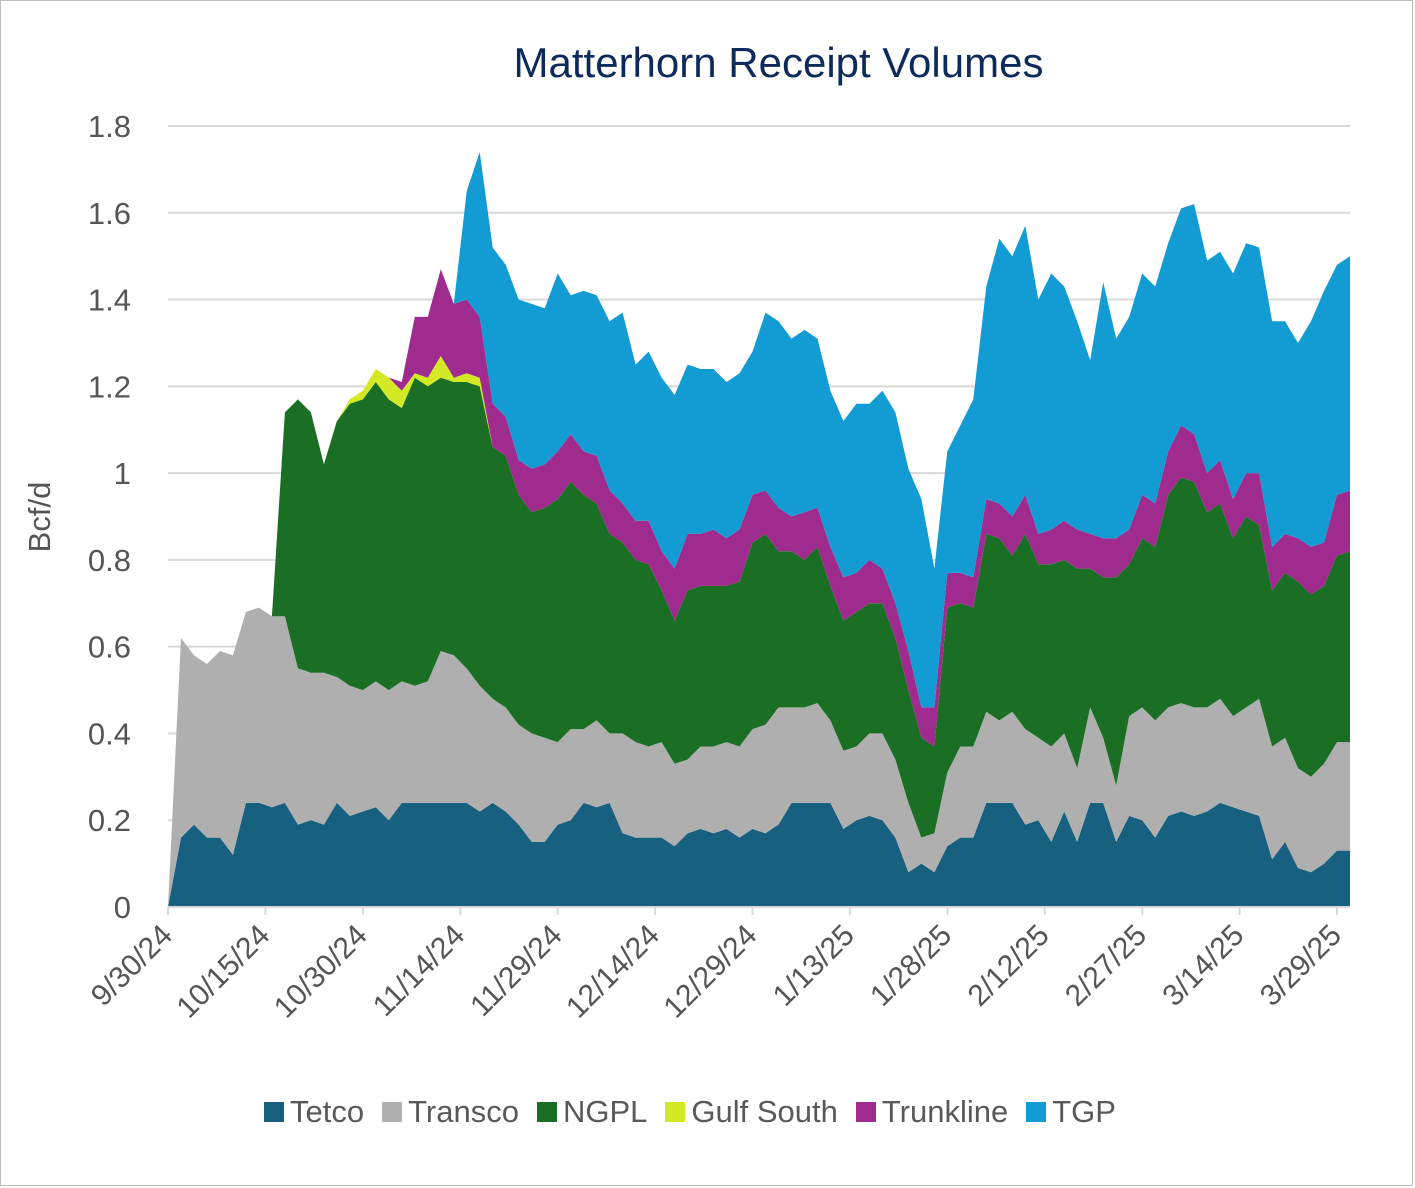  Describe the element at coordinates (516, 971) in the screenshot. I see `x-tick-label: 11/29/24` at that location.